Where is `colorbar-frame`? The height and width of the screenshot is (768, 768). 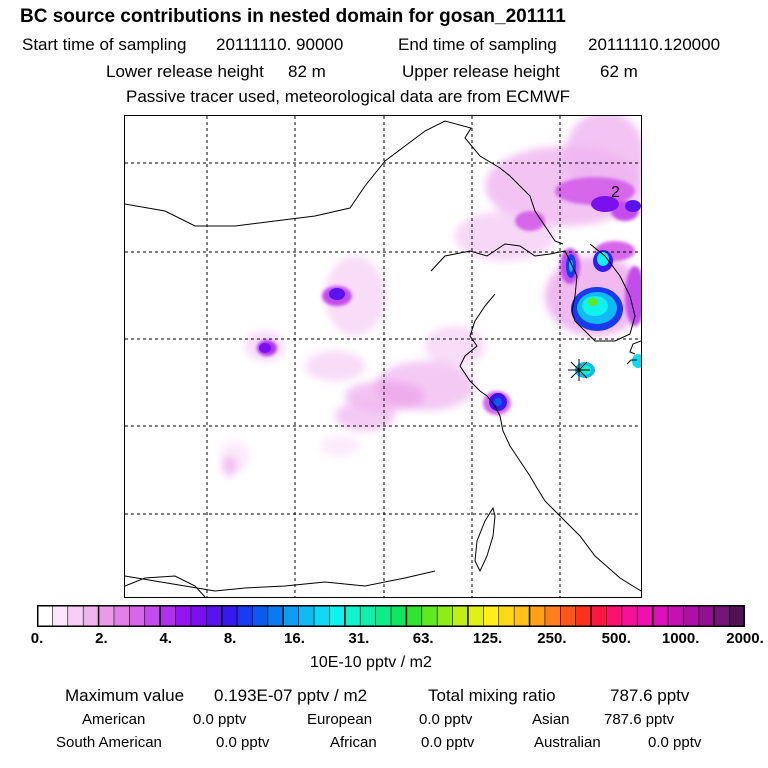
colorbar-frame is located at coordinates (391, 616).